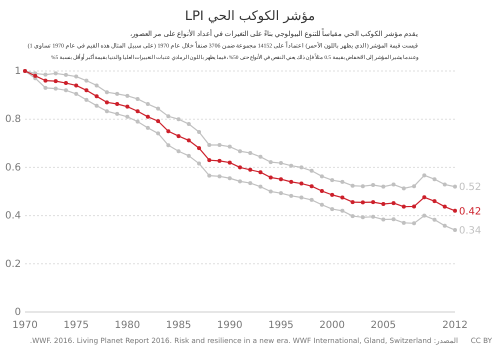 The height and width of the screenshot is (353, 500). Describe the element at coordinates (13, 264) in the screenshot. I see `y-tick-label: 0.2` at that location.